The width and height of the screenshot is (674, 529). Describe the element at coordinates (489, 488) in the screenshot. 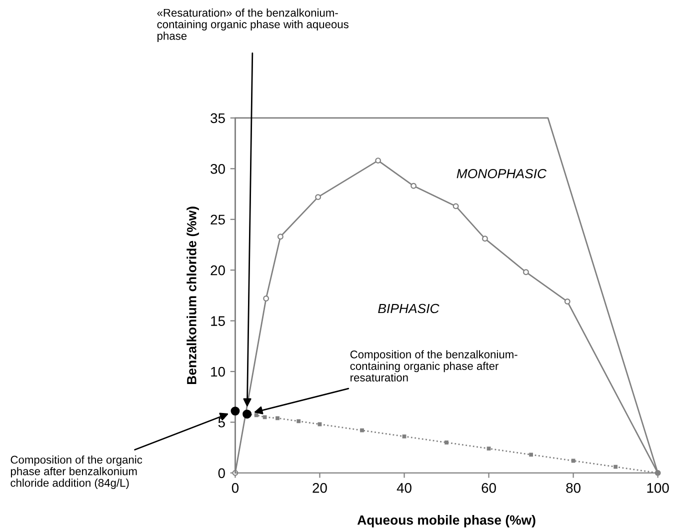

I see `x-tick-label: 60` at that location.